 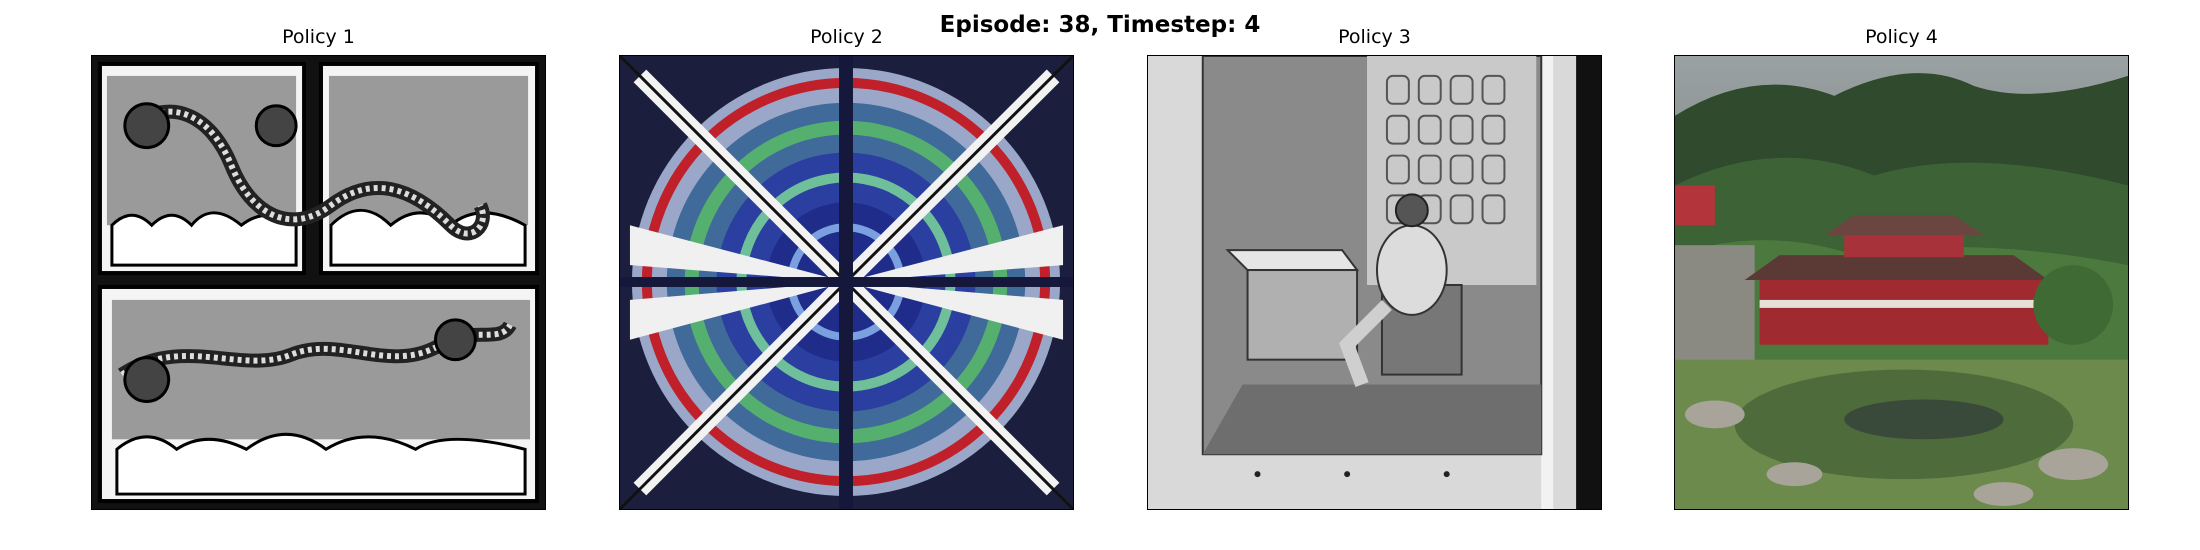 I want to click on policy-title-3: Policy 3, so click(x=1374, y=37).